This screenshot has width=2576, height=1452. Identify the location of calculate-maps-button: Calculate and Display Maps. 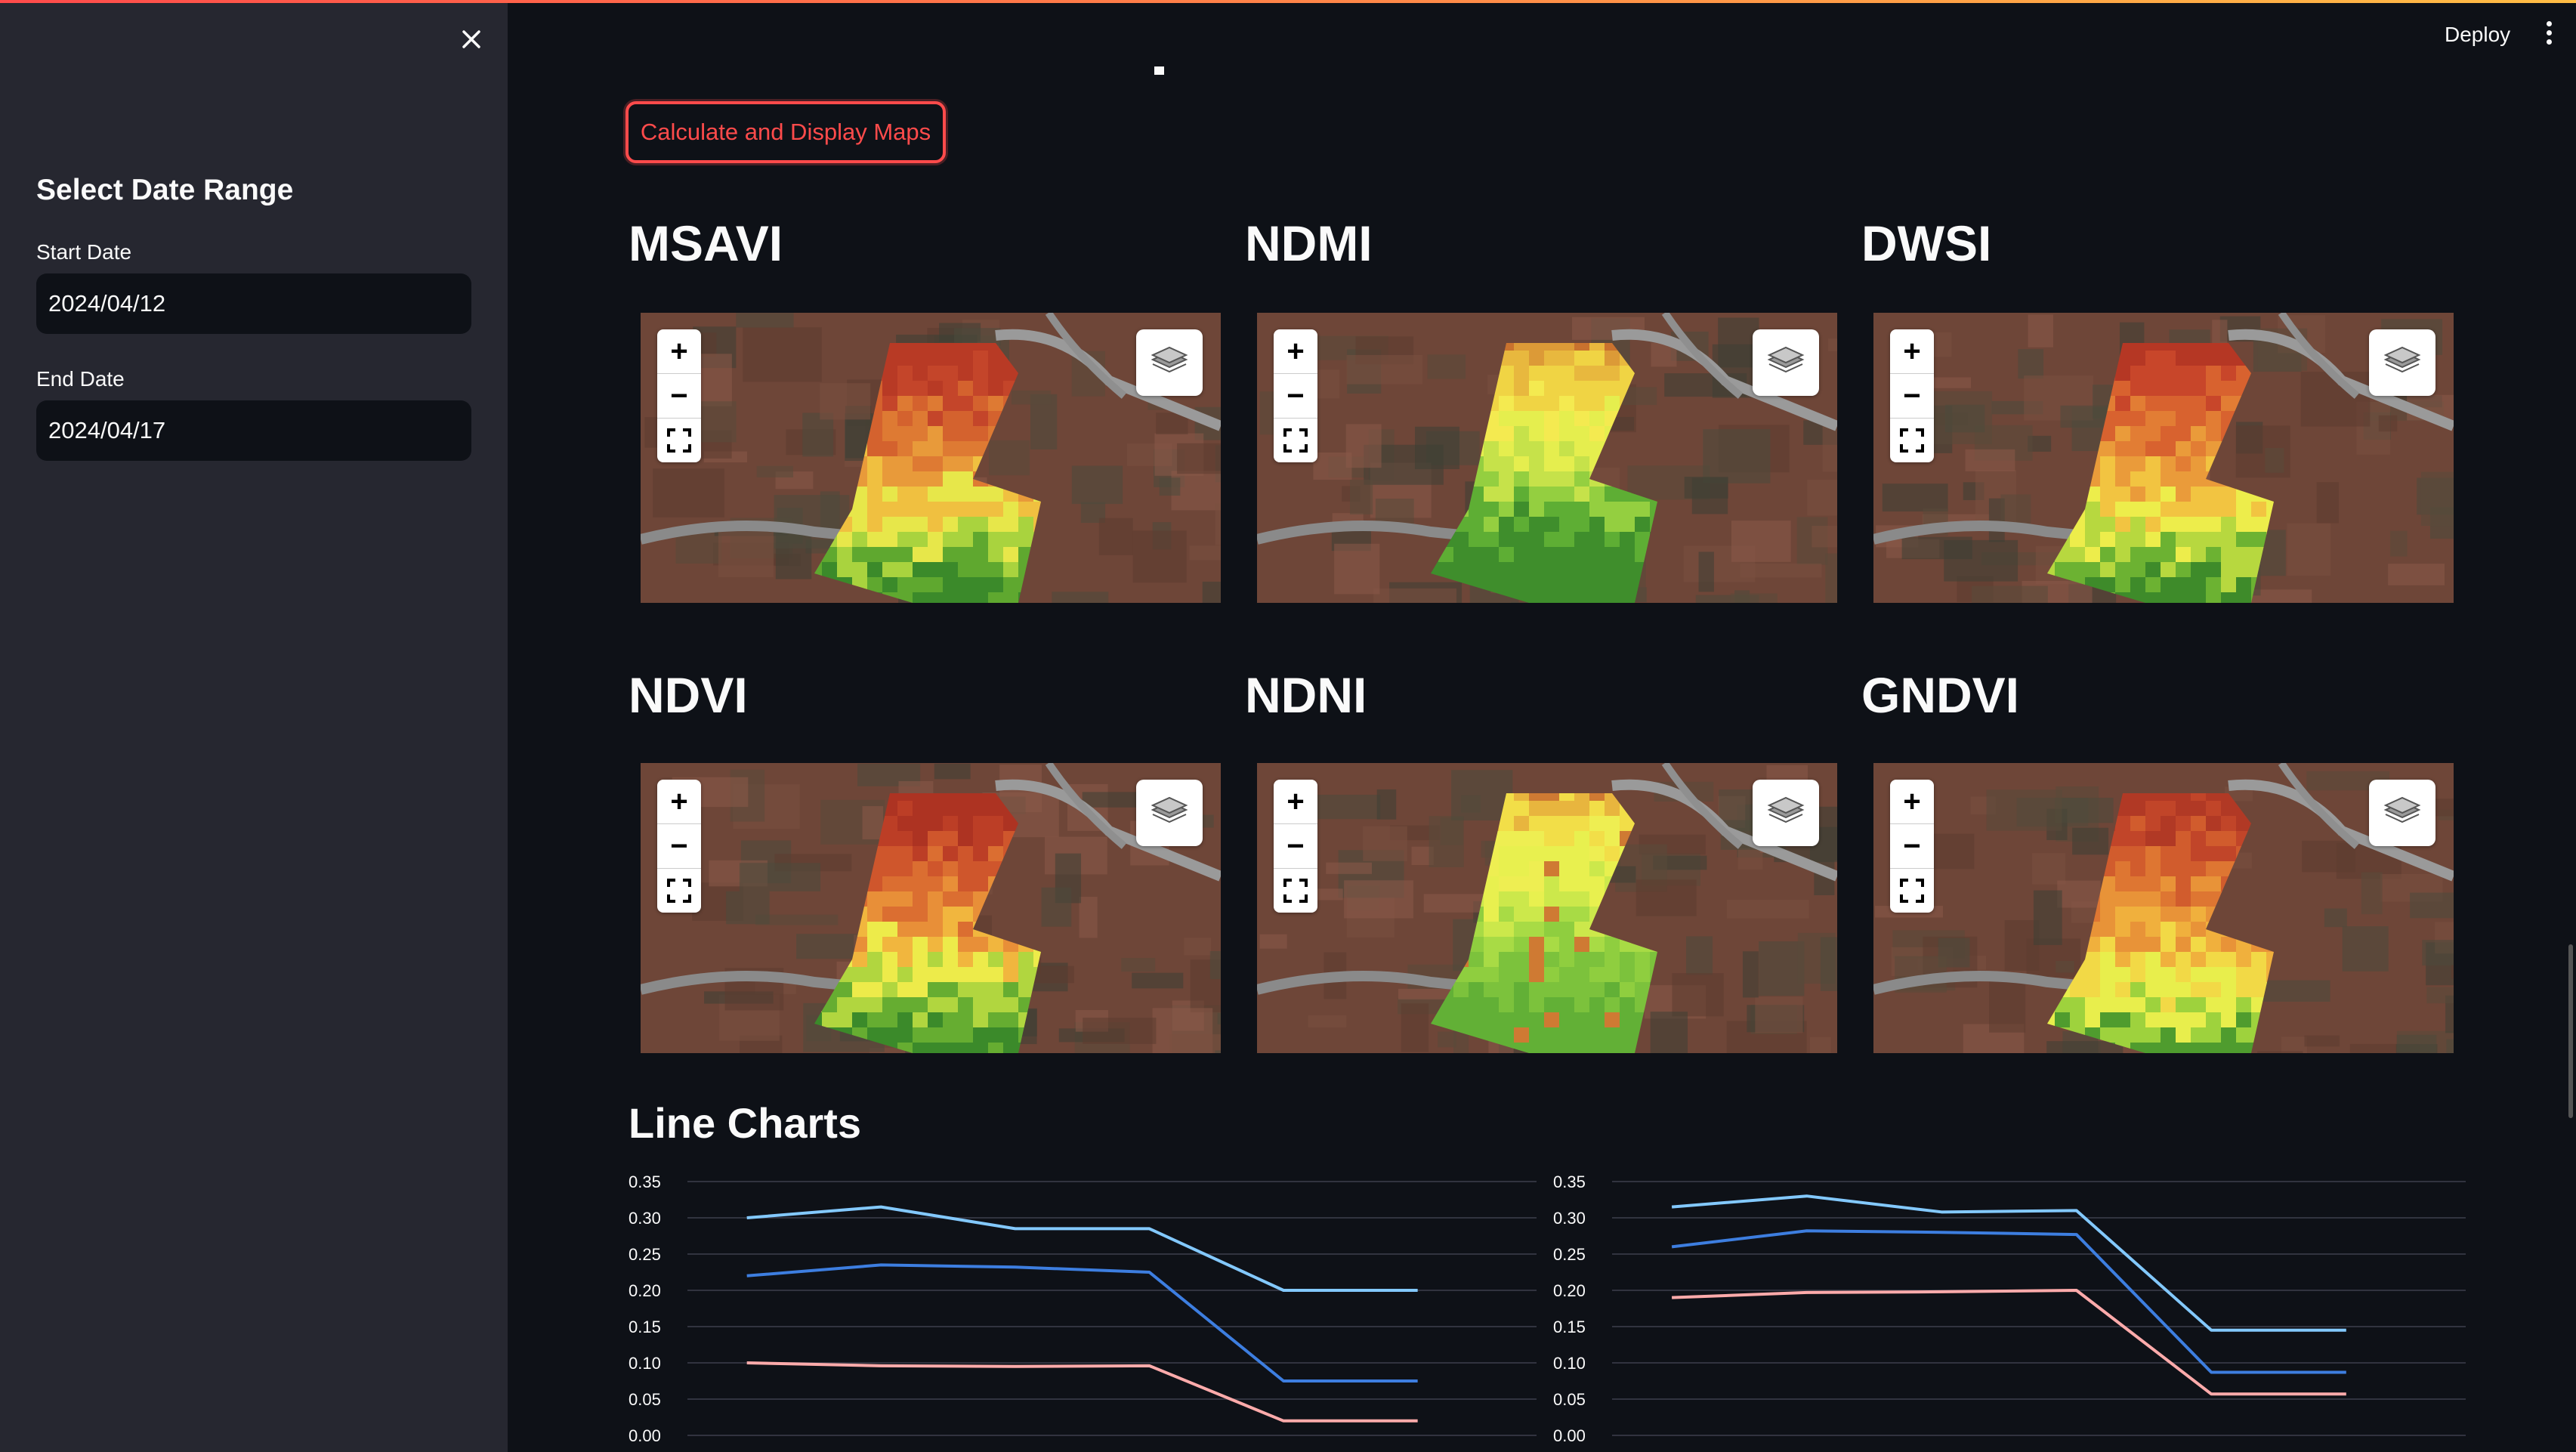
(785, 132).